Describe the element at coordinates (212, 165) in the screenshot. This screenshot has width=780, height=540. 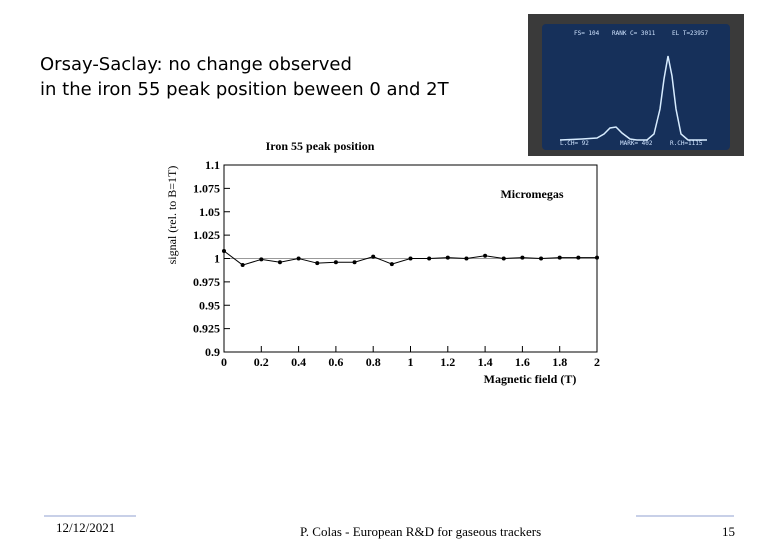
I see `y-tick-label: 1.1` at that location.